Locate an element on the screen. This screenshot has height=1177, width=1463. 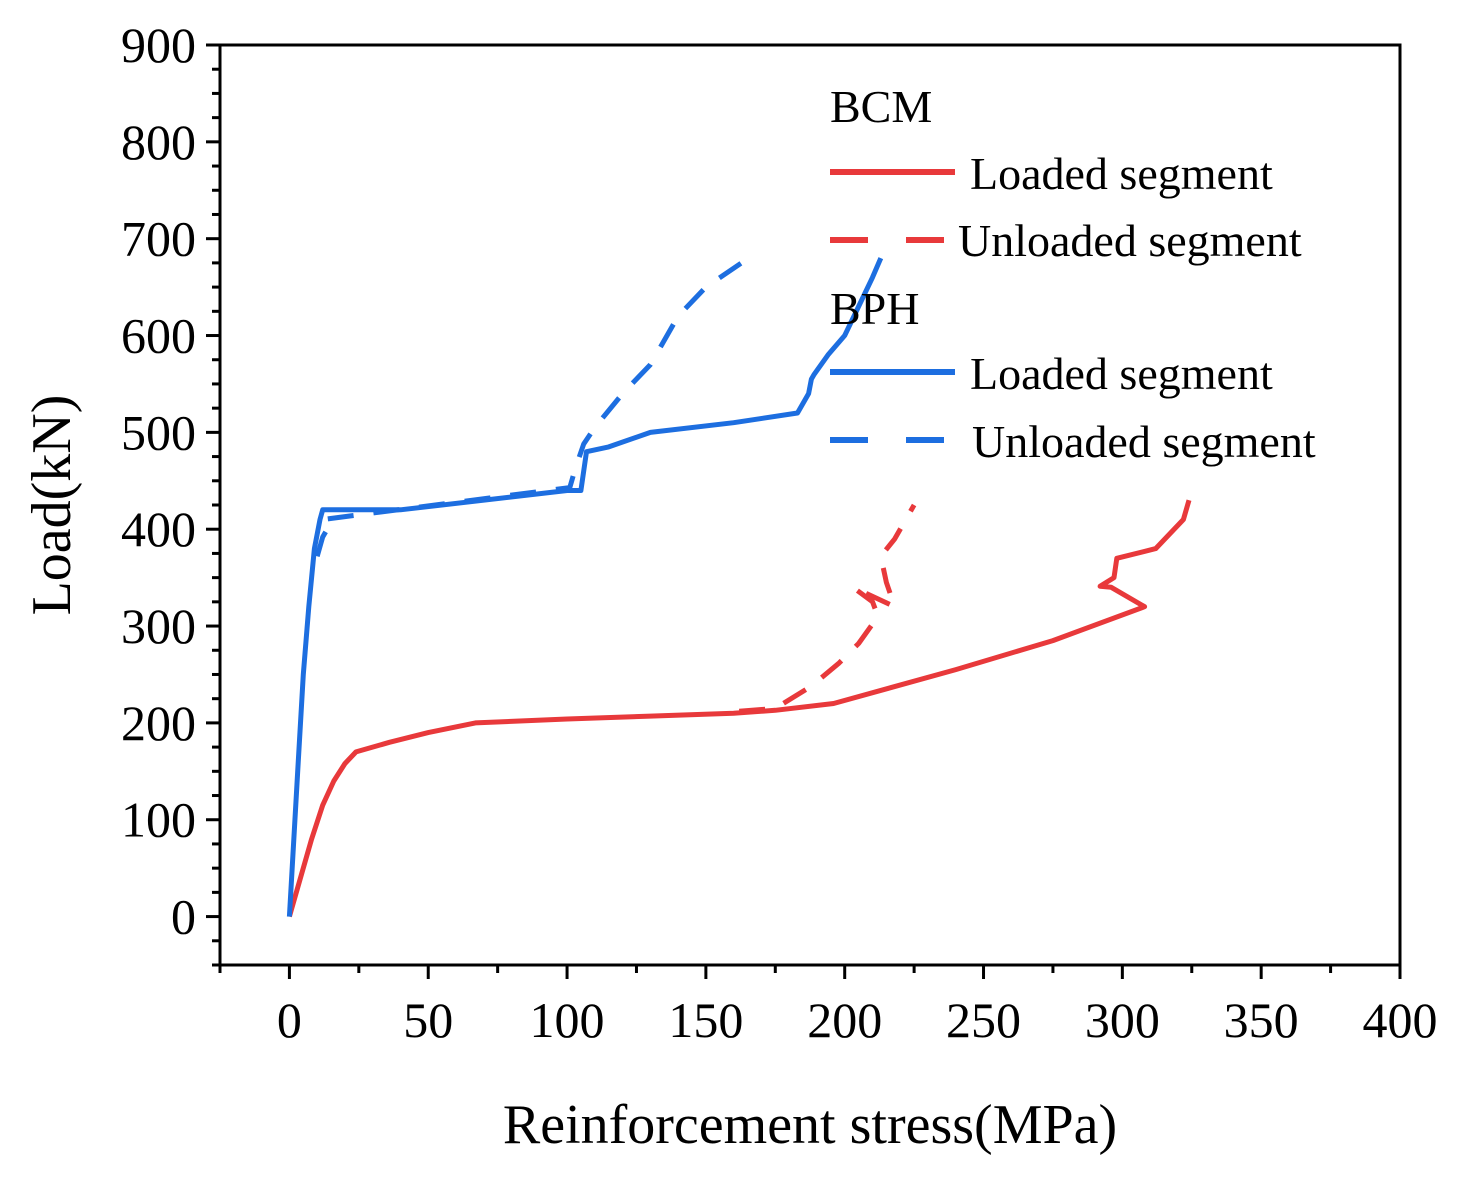
legend-label-bph-unloaded: Unloaded segment is located at coordinates (1144, 441).